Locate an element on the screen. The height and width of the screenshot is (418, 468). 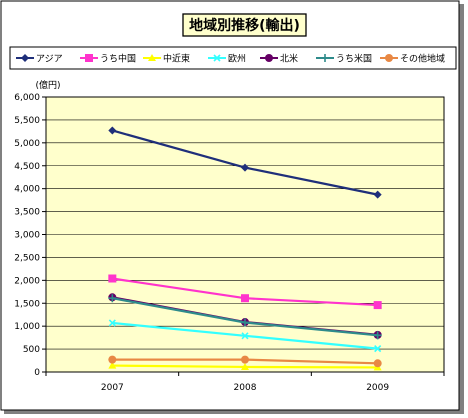
legend-item: 欧州 is located at coordinates (227, 59).